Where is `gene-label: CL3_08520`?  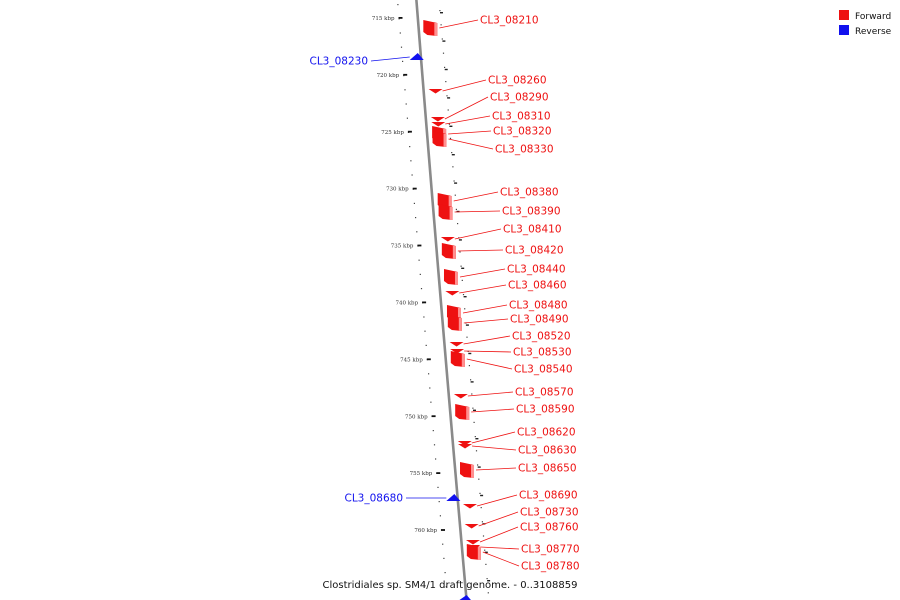
gene-label: CL3_08520 is located at coordinates (541, 337).